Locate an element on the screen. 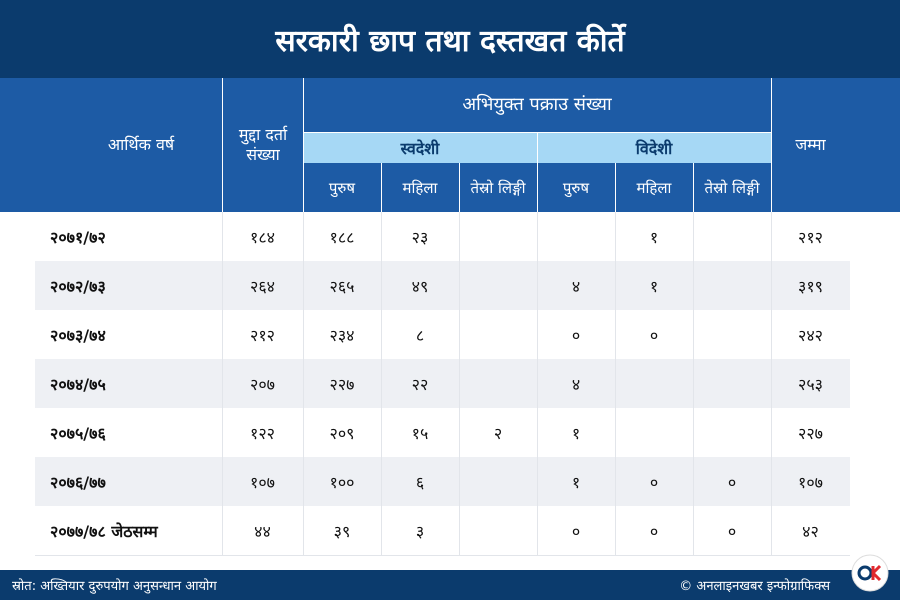  value-cell: ४४ is located at coordinates (262, 531).